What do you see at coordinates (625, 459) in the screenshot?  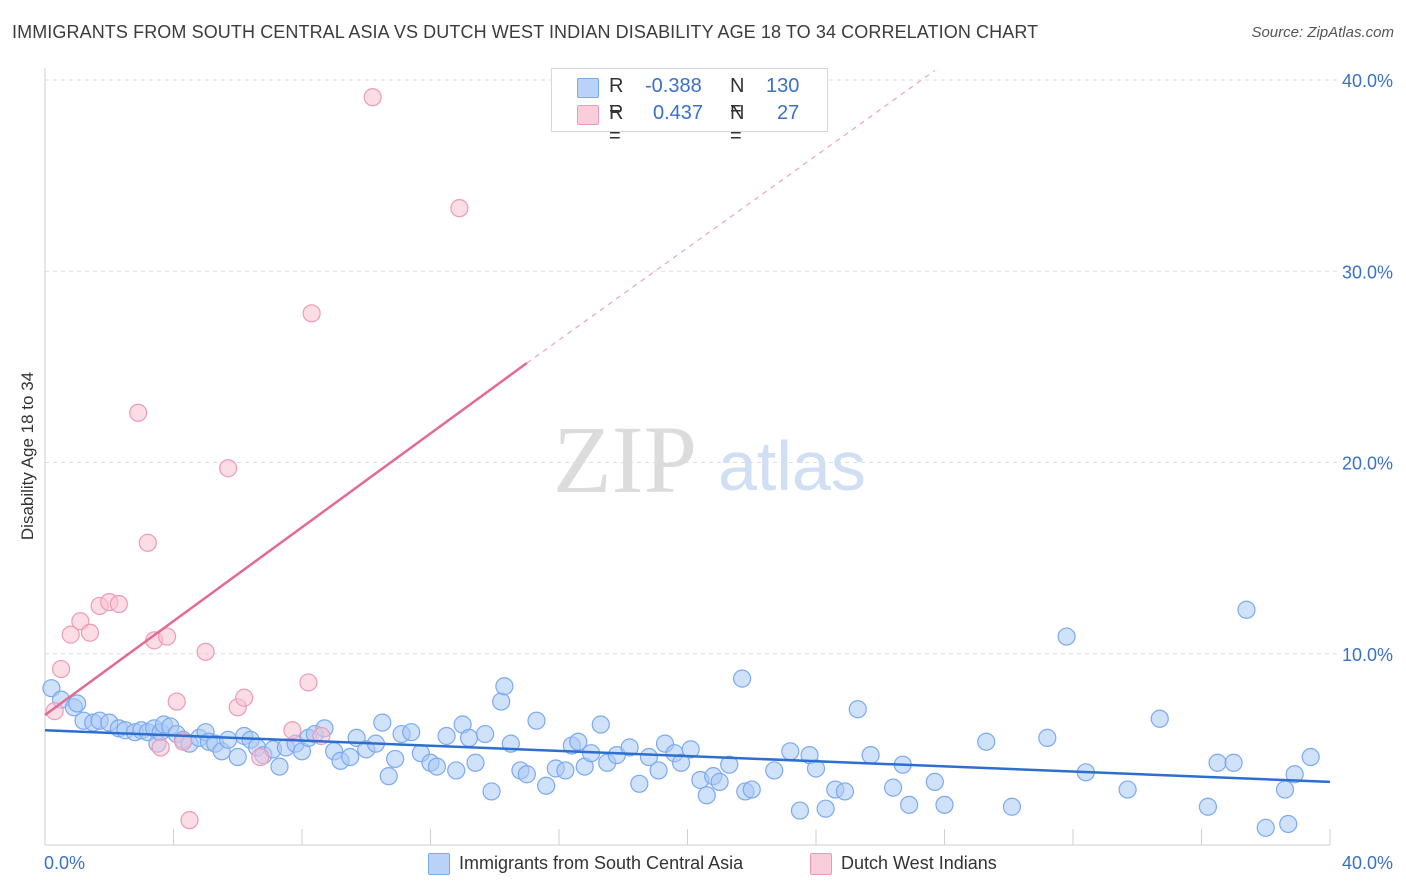 I see `watermark-zip: ZIP` at bounding box center [625, 459].